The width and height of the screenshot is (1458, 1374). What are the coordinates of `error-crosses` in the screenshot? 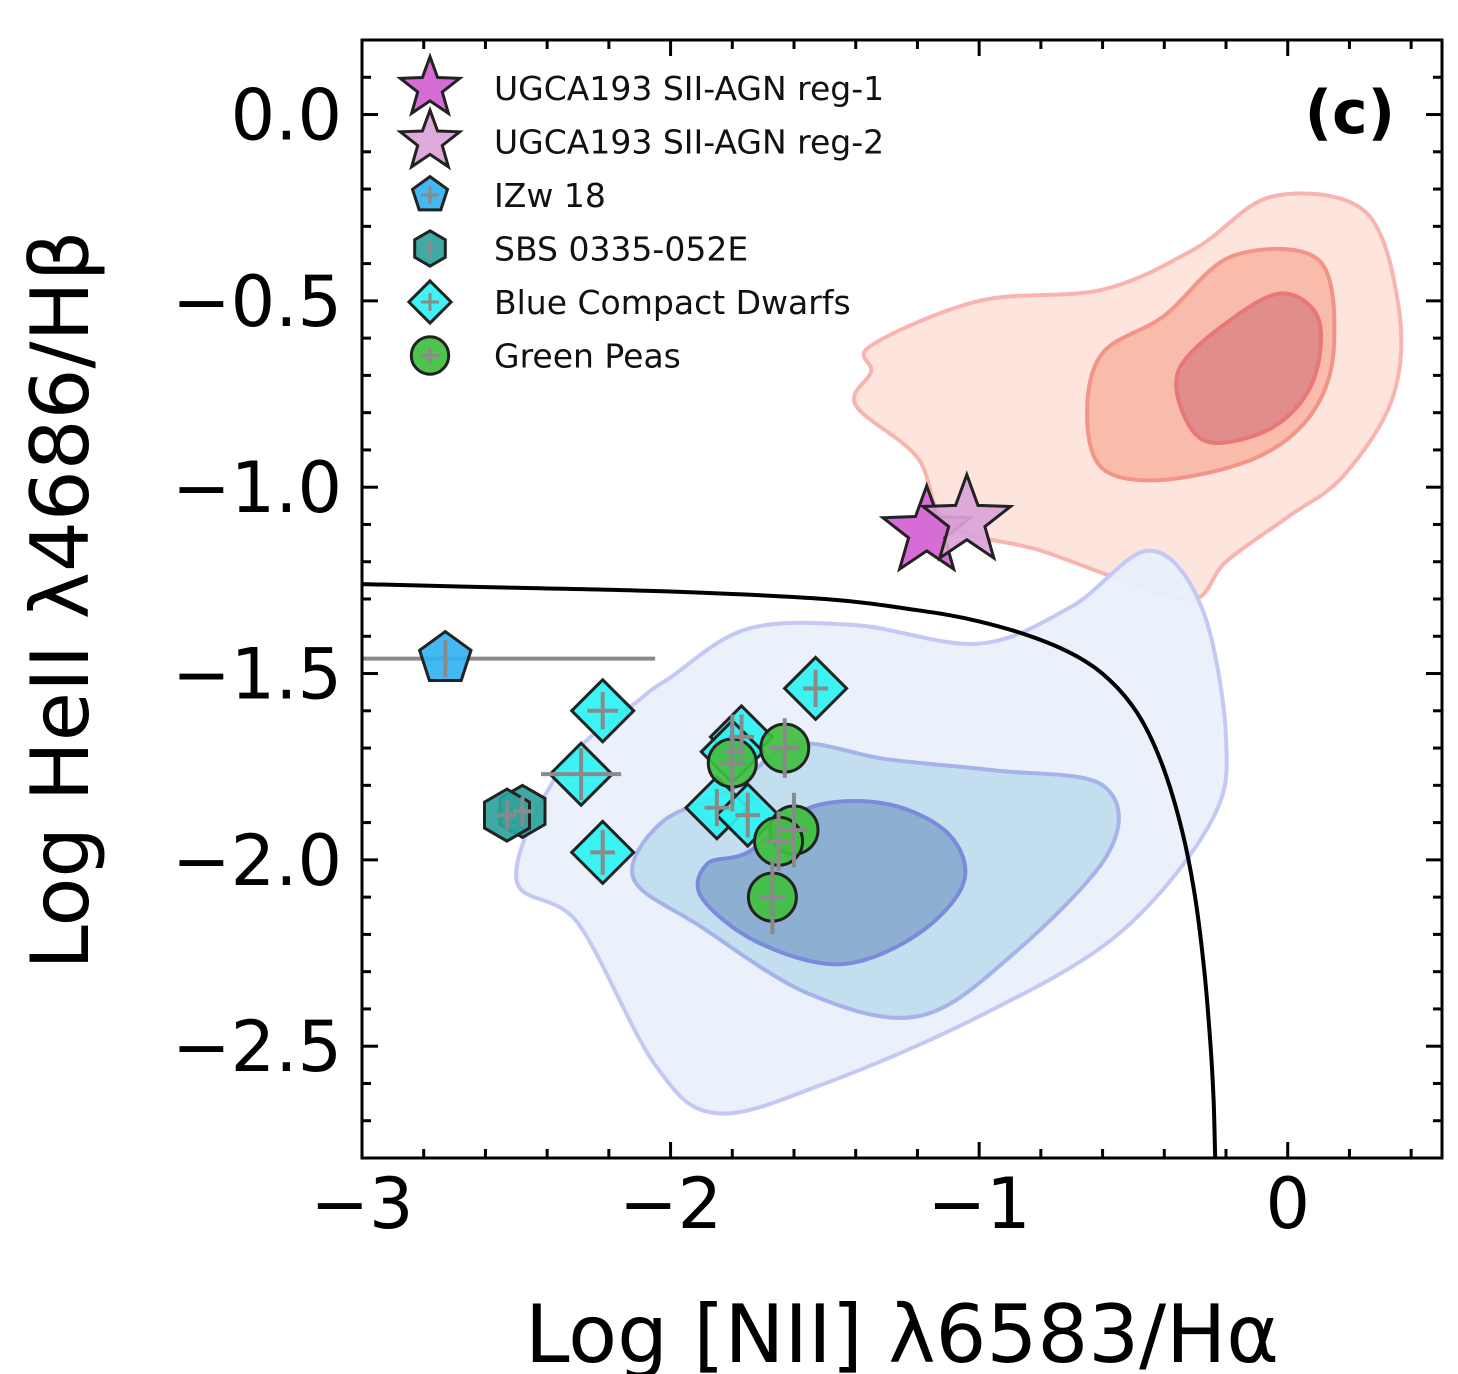 It's located at (635, 787).